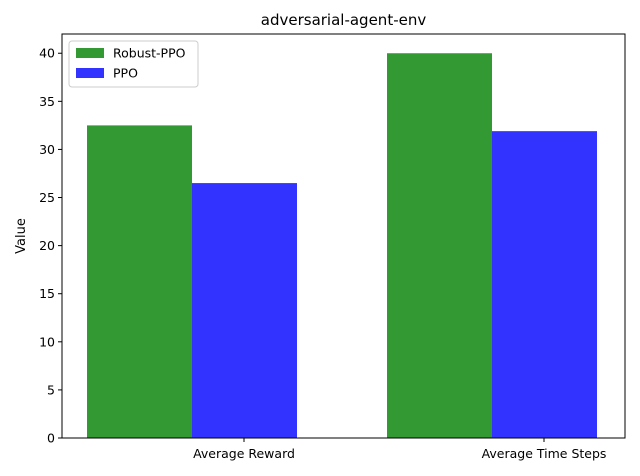 This screenshot has height=476, width=640. What do you see at coordinates (244, 453) in the screenshot?
I see `x-tick-label: Average Reward` at bounding box center [244, 453].